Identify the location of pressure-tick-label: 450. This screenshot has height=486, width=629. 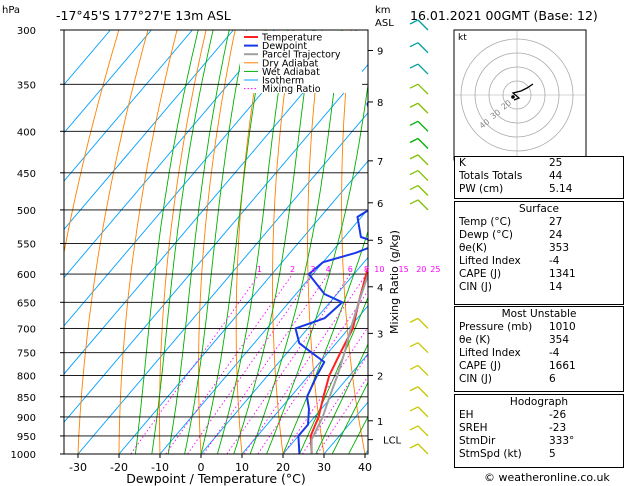
(26, 174).